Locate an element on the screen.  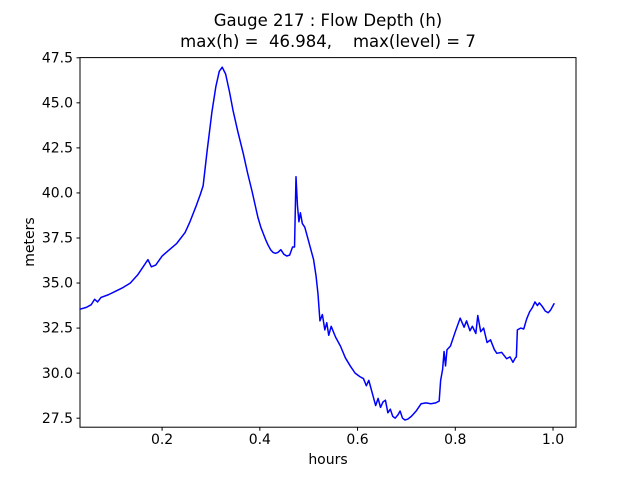
y-tick-label: 30.0 is located at coordinates (57, 374).